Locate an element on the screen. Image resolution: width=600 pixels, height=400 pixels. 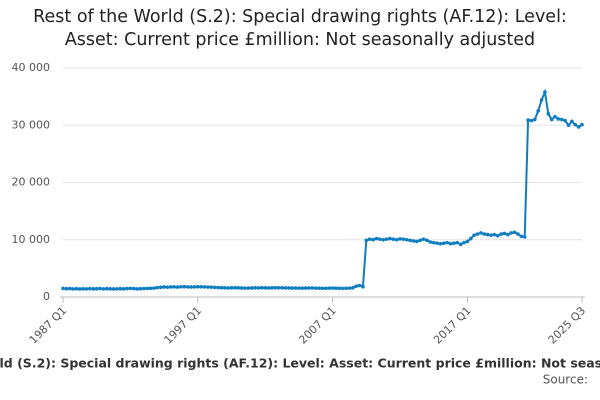
y-tick-label: 0 is located at coordinates (46, 296).